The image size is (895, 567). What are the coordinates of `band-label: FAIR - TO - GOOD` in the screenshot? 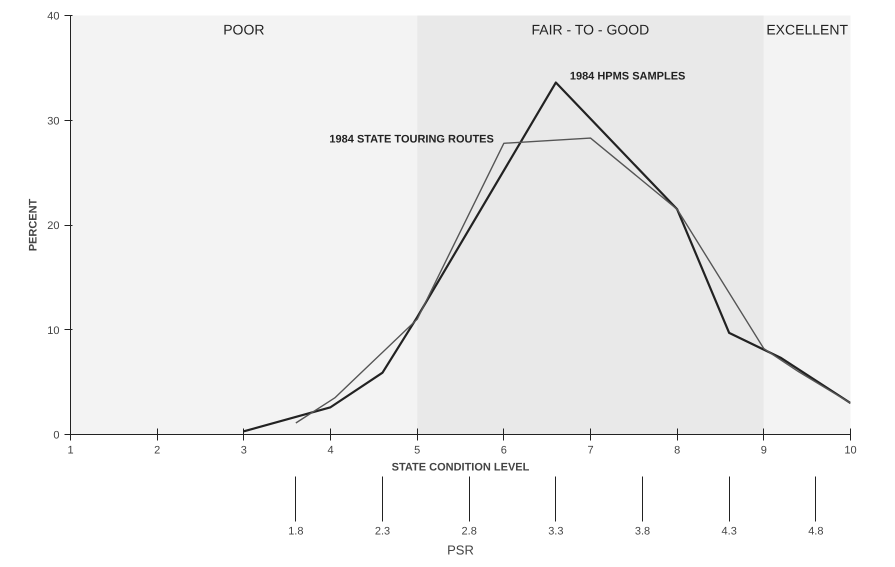 It's located at (591, 30).